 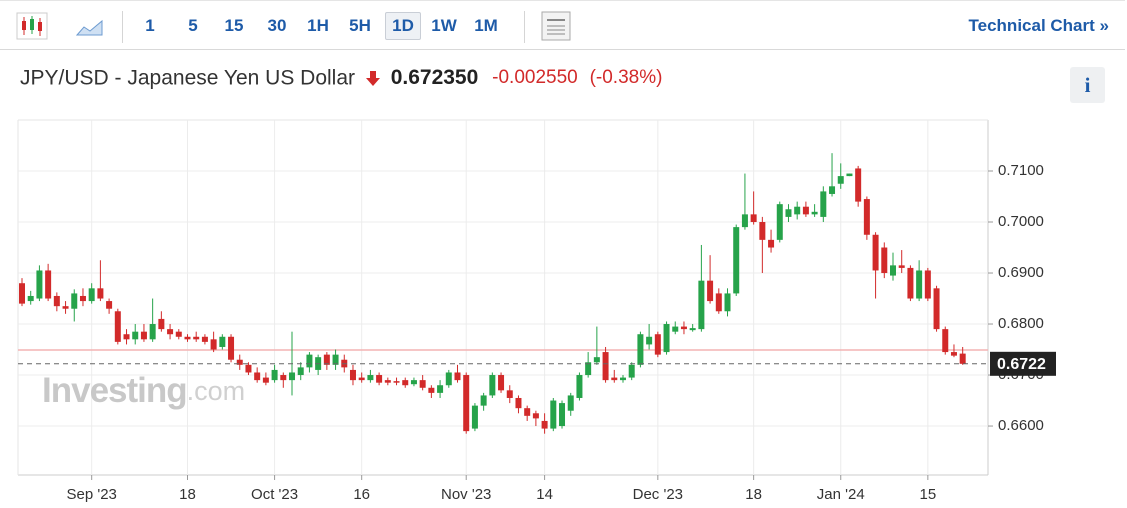 What do you see at coordinates (1021, 425) in the screenshot?
I see `y-tick-label: 0.6600` at bounding box center [1021, 425].